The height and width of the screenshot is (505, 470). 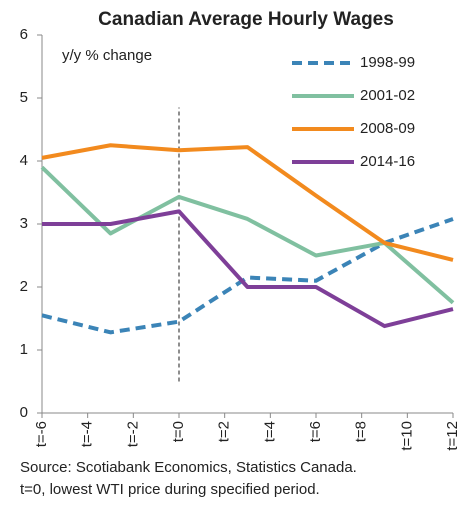 What do you see at coordinates (178, 431) in the screenshot?
I see `x-tick-label: t=0` at bounding box center [178, 431].